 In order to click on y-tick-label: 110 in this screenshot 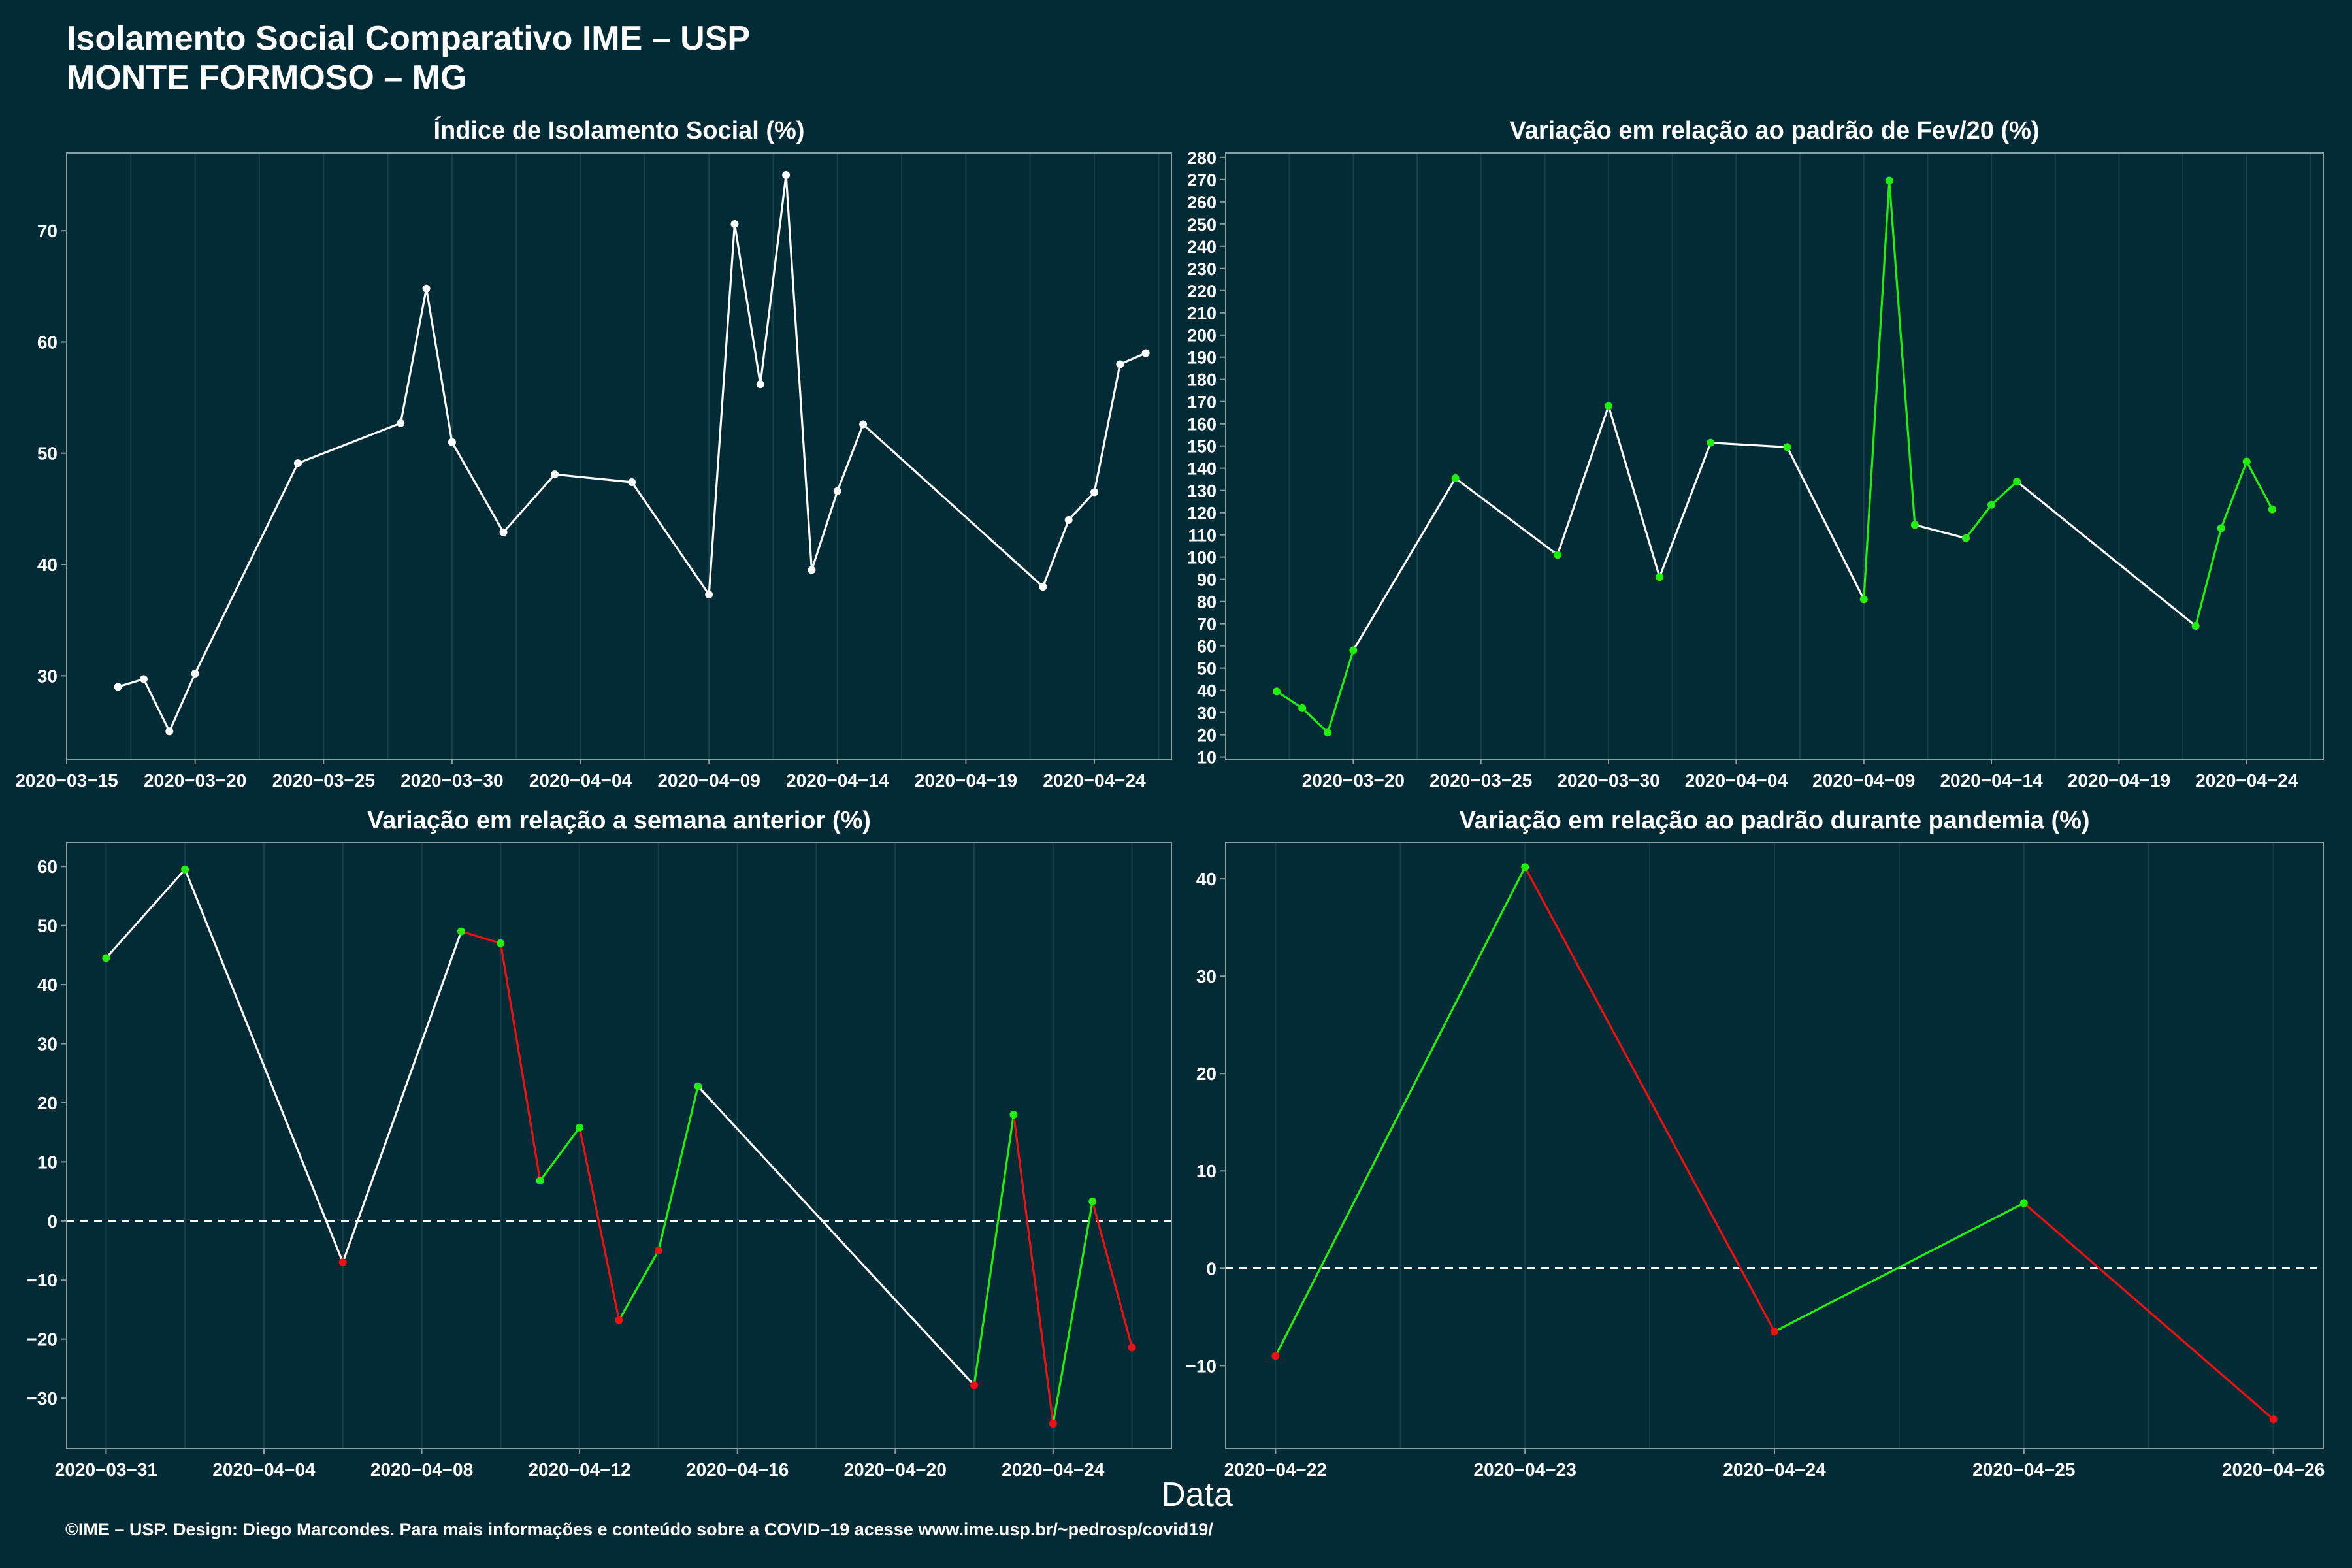, I will do `click(1202, 536)`.